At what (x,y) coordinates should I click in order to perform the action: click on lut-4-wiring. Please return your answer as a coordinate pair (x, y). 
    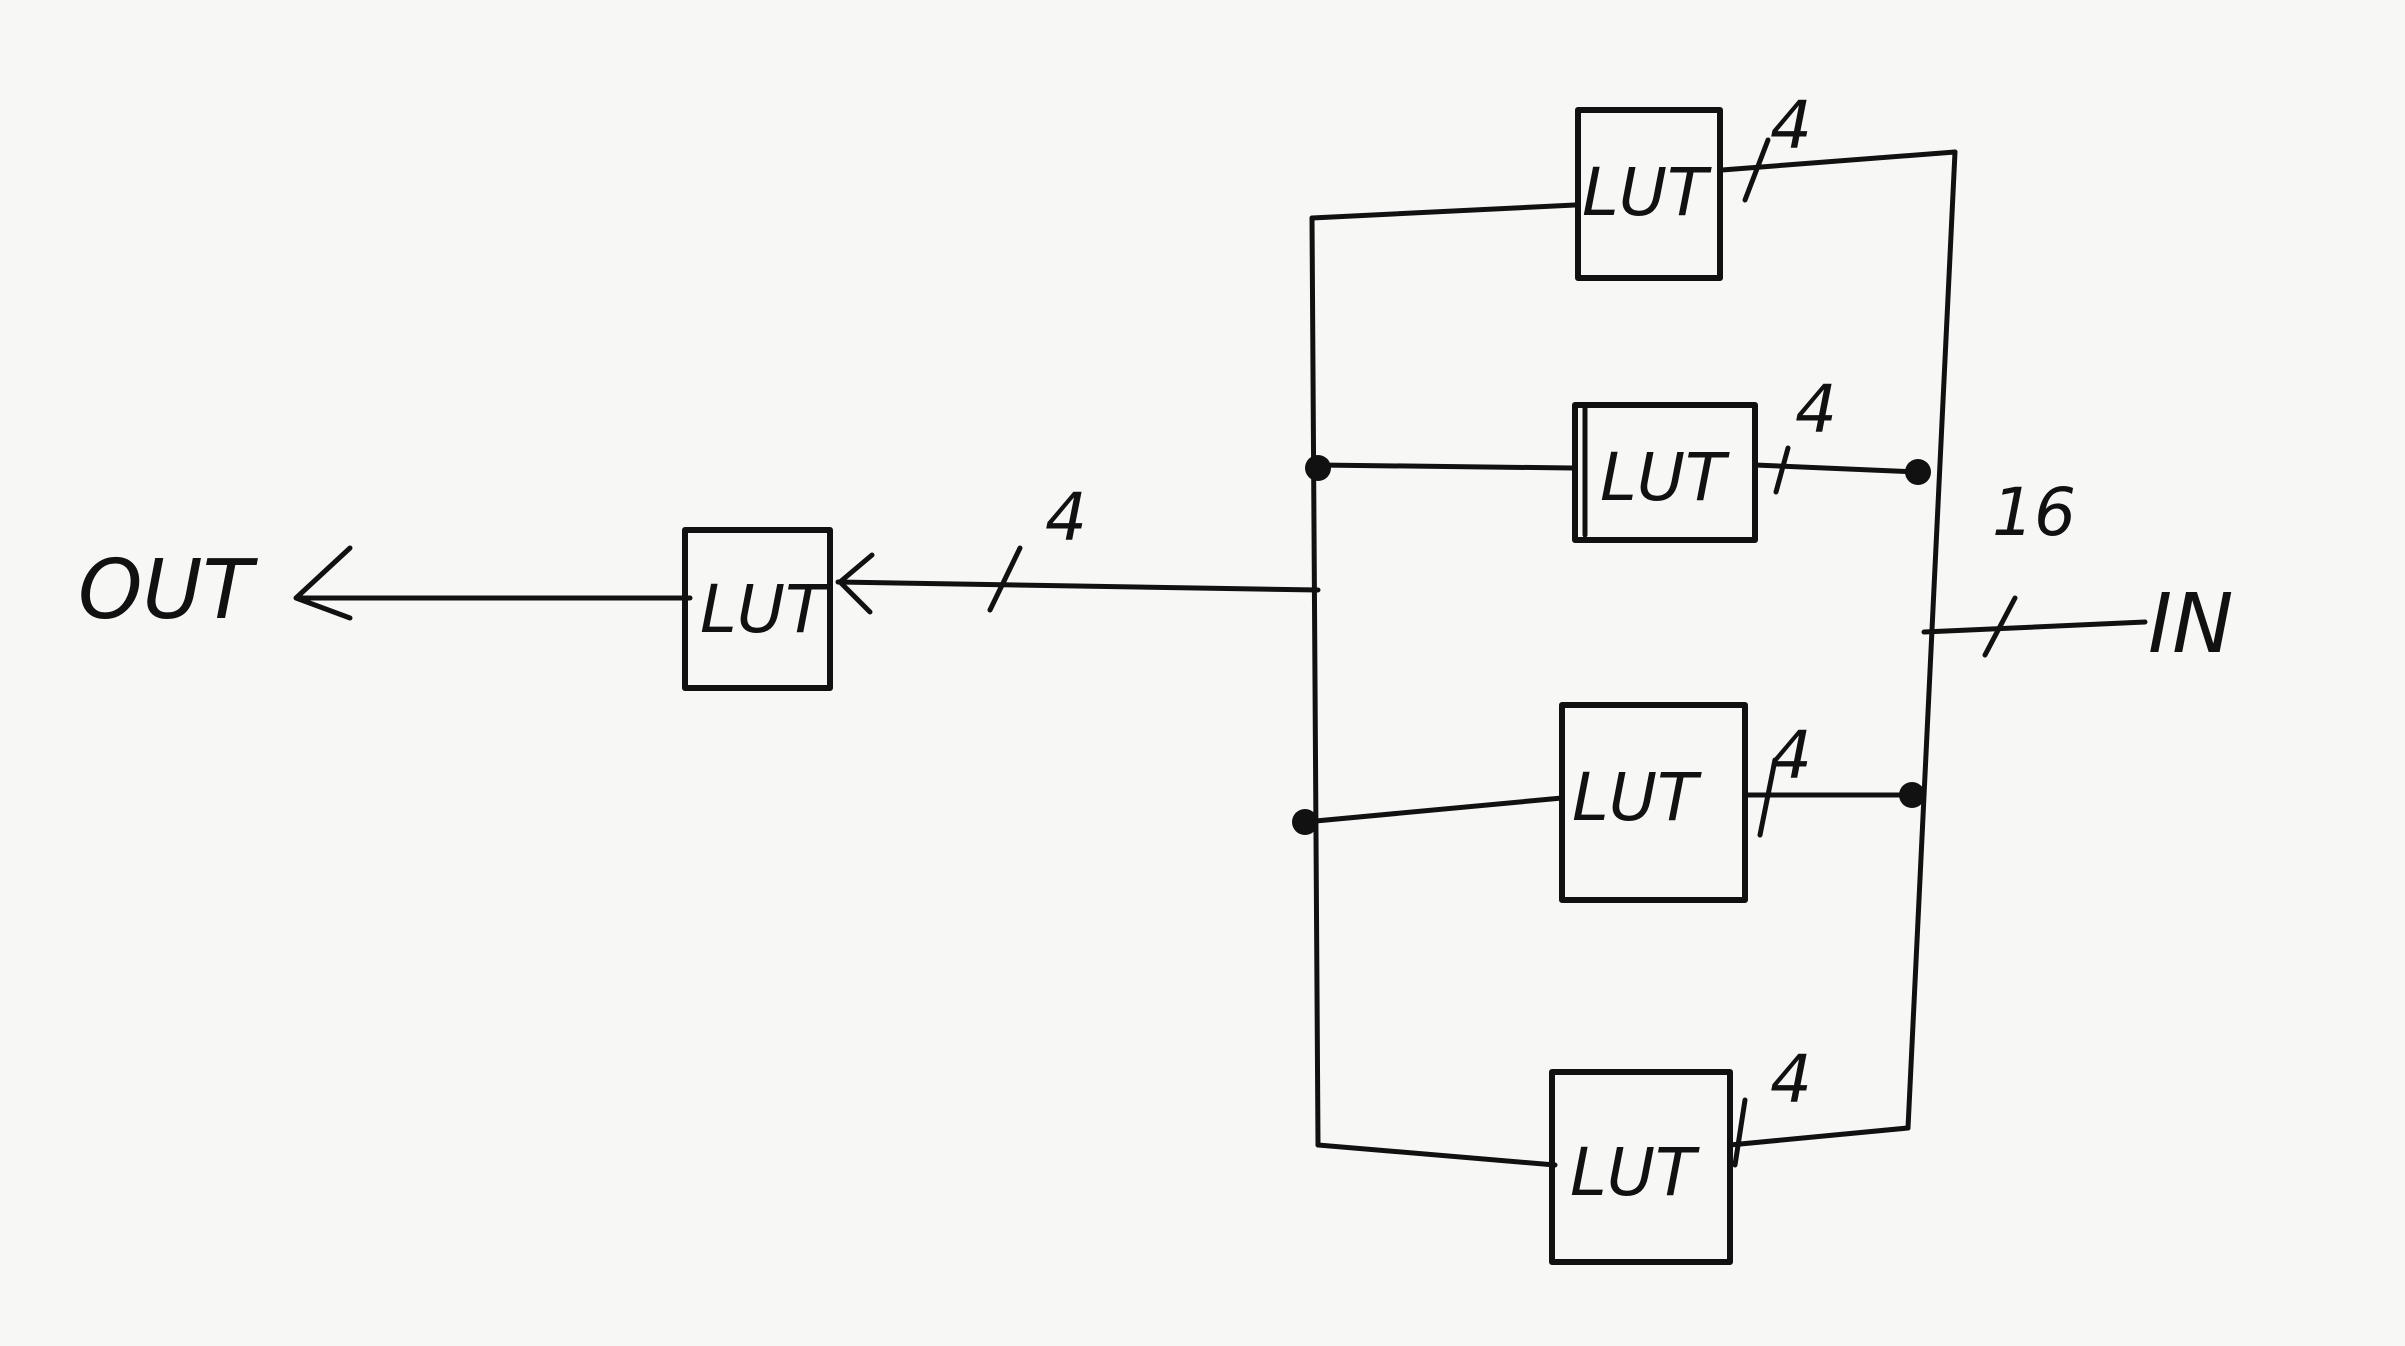
    Looking at the image, I should click on (1613, 1132).